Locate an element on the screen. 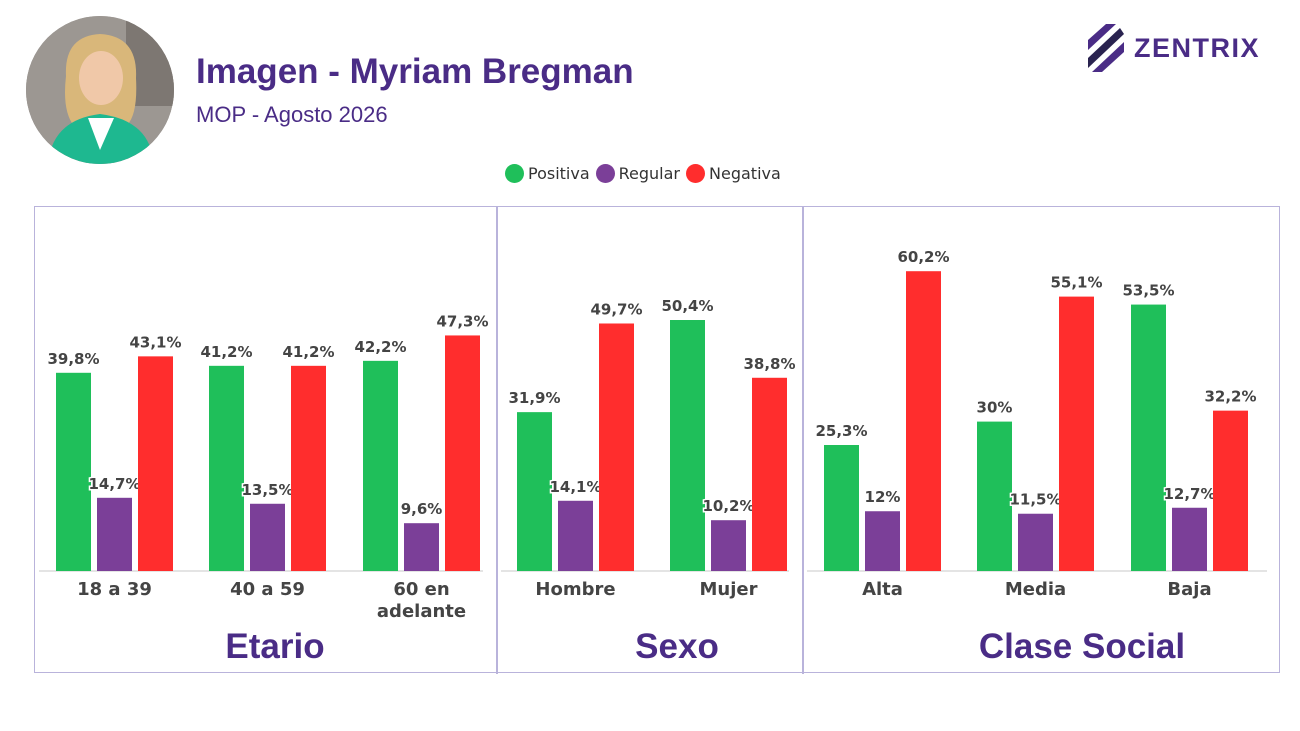 The image size is (1300, 731). brand-mark-icon is located at coordinates (1106, 48).